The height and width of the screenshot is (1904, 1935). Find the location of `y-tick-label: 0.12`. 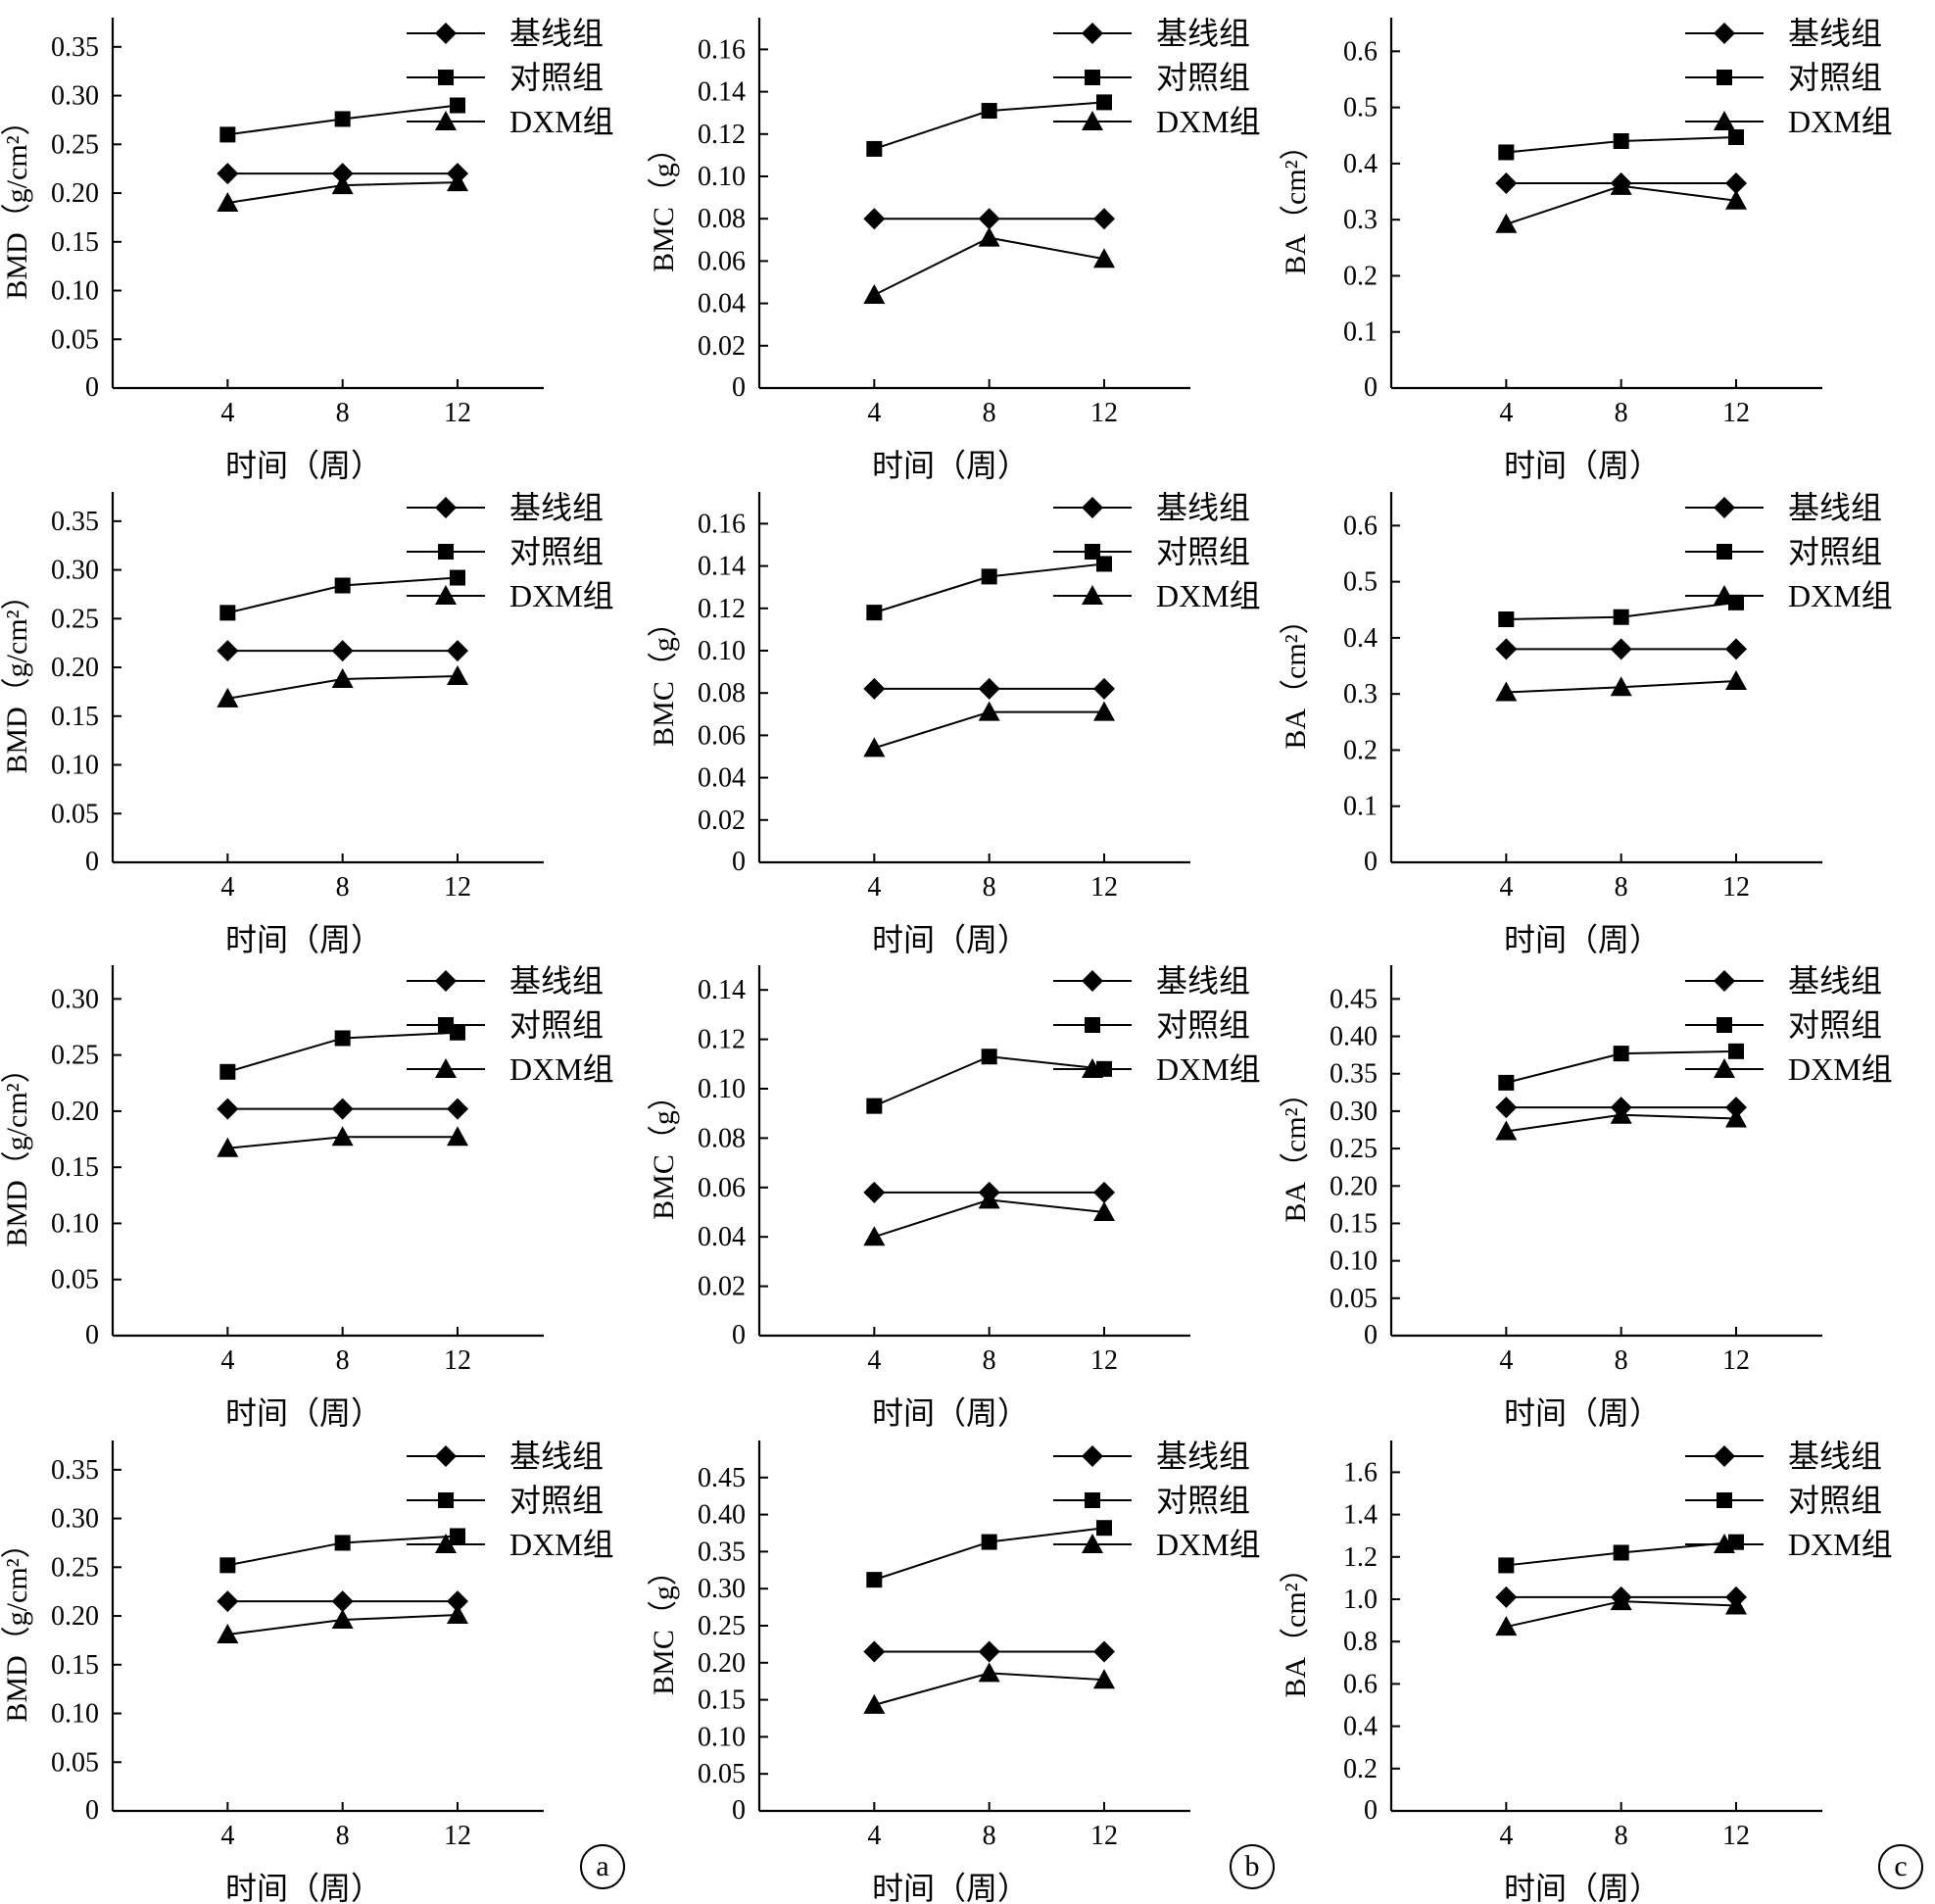

y-tick-label: 0.12 is located at coordinates (722, 135).